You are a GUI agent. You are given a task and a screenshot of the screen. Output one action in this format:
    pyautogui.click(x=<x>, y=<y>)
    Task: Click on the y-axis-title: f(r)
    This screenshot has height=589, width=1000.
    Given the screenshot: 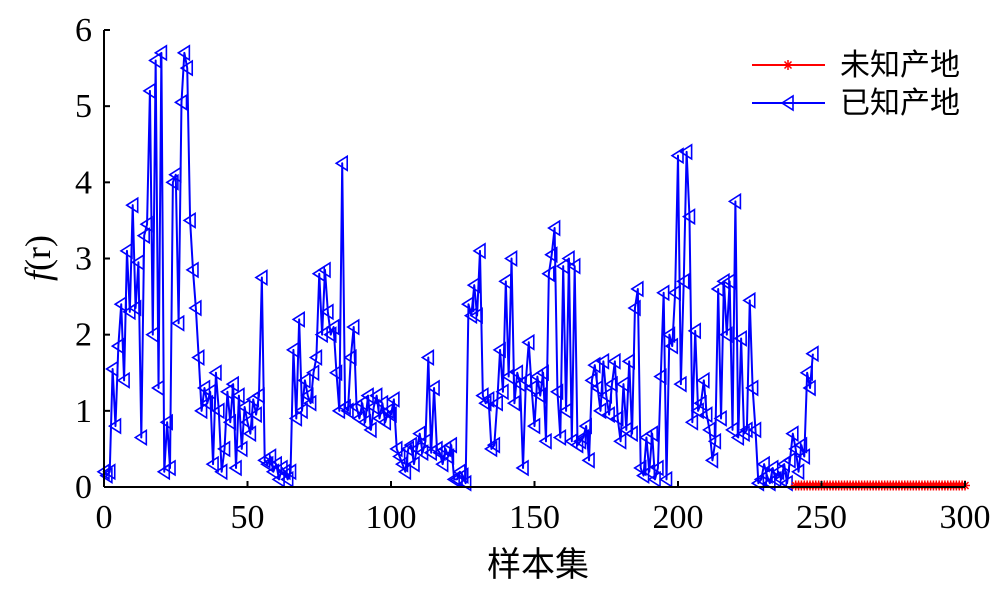 What is the action you would take?
    pyautogui.click(x=38, y=258)
    